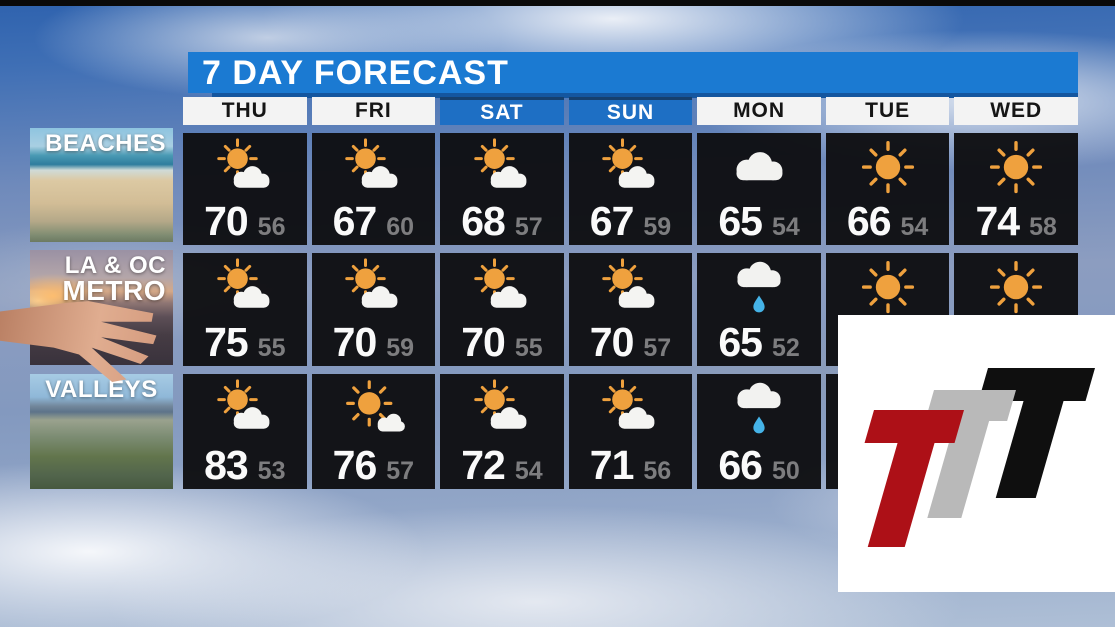  I want to click on banner-shadow, so click(645, 95).